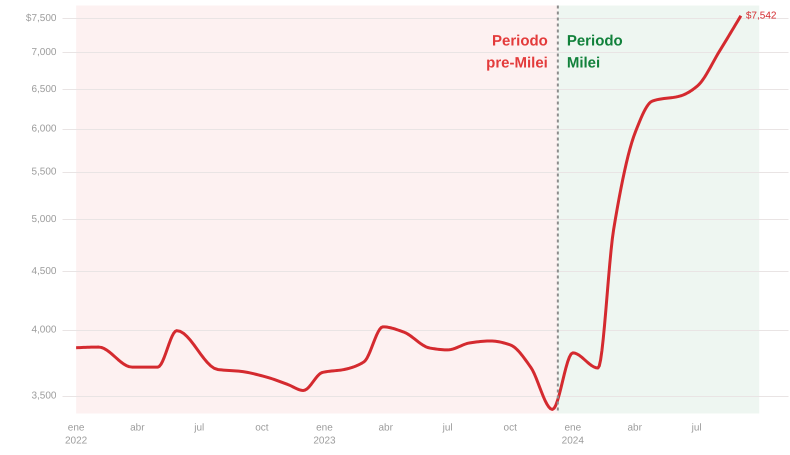 This screenshot has width=790, height=455. Describe the element at coordinates (44, 52) in the screenshot. I see `y-tick-label: 7,000` at that location.